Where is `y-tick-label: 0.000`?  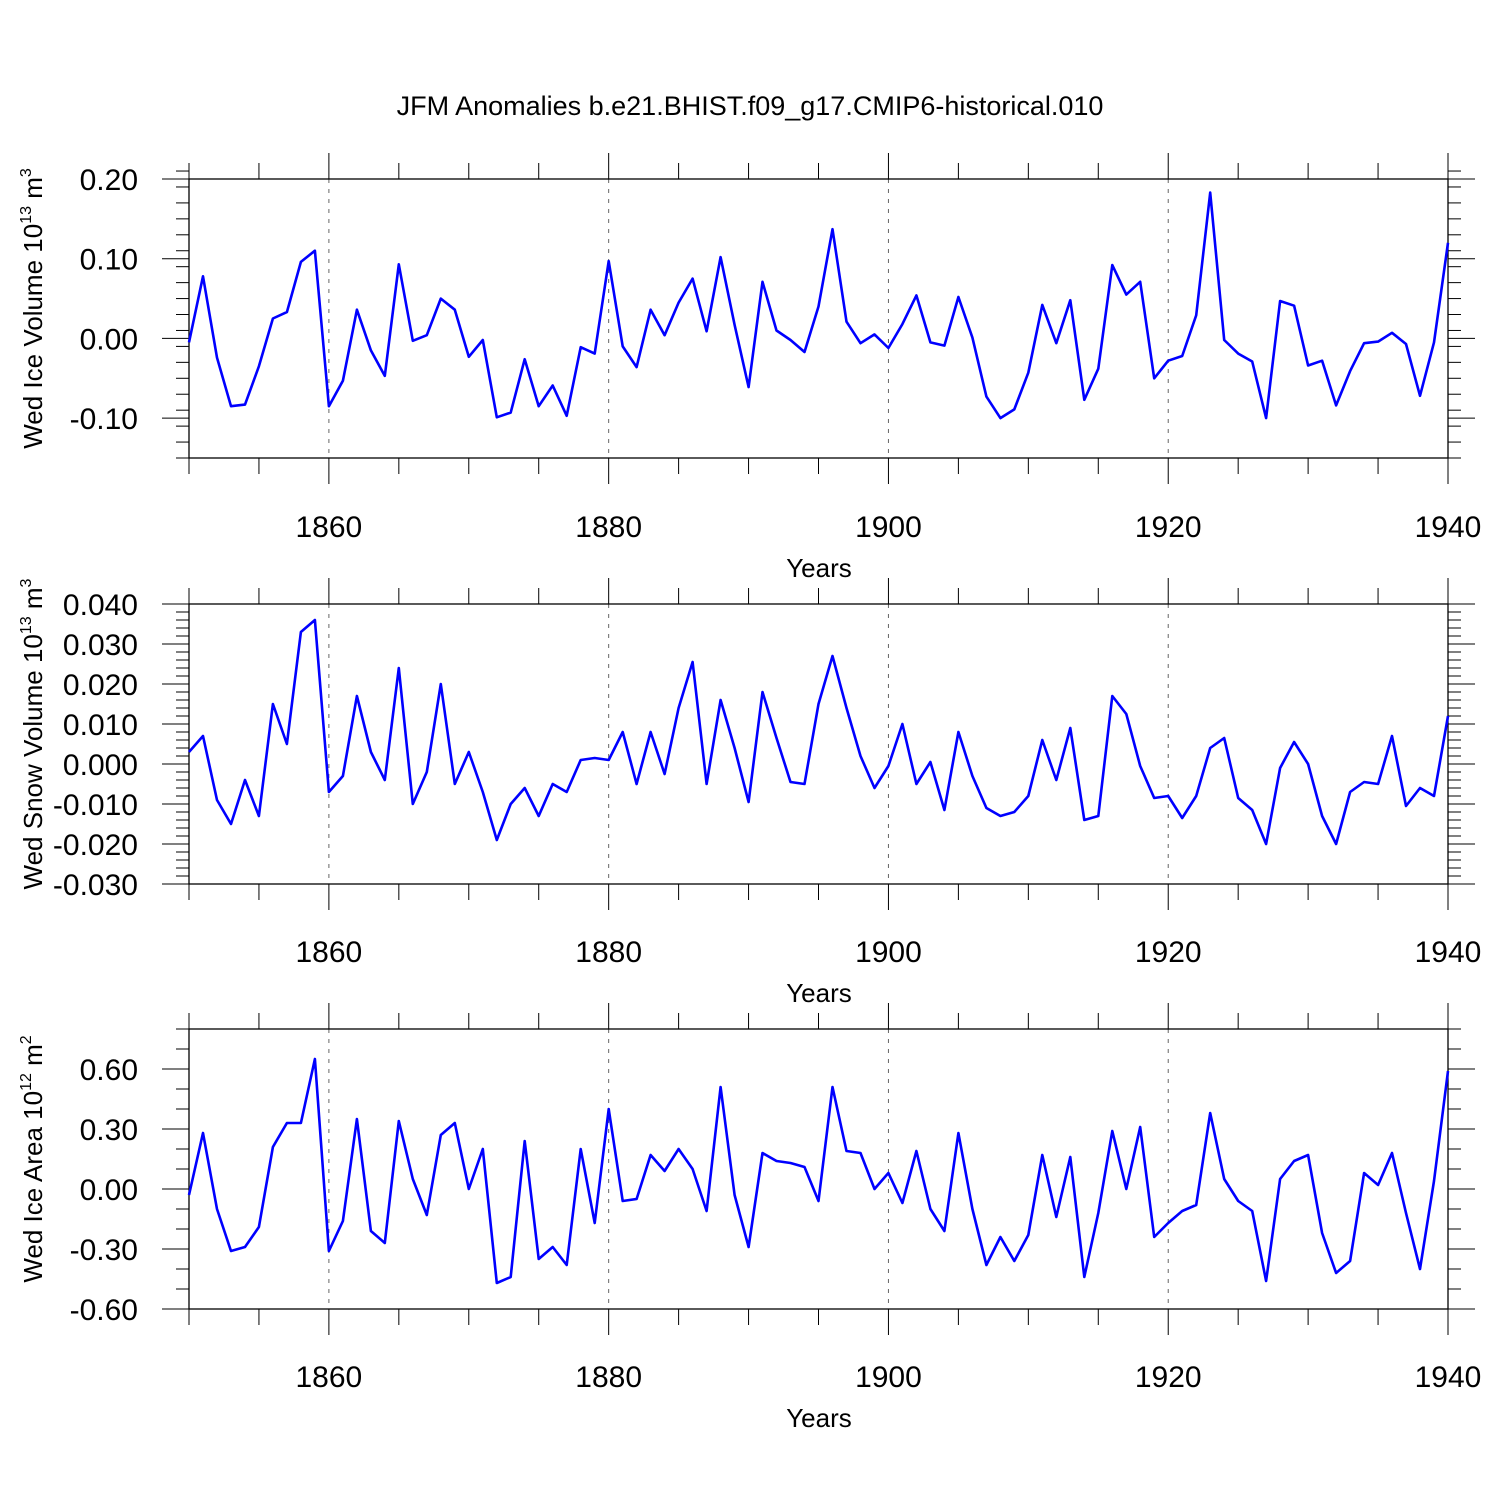 y-tick-label: 0.000 is located at coordinates (100, 765).